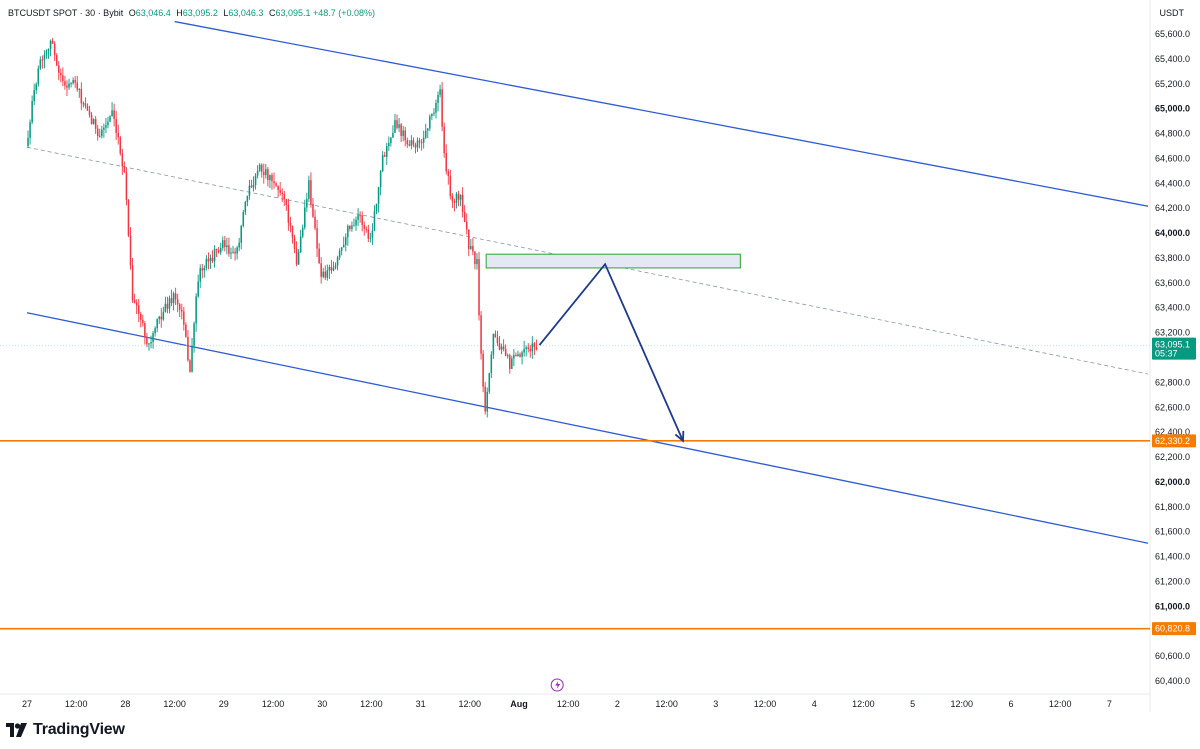  Describe the element at coordinates (613, 261) in the screenshot. I see `supply-zone-rect` at that location.